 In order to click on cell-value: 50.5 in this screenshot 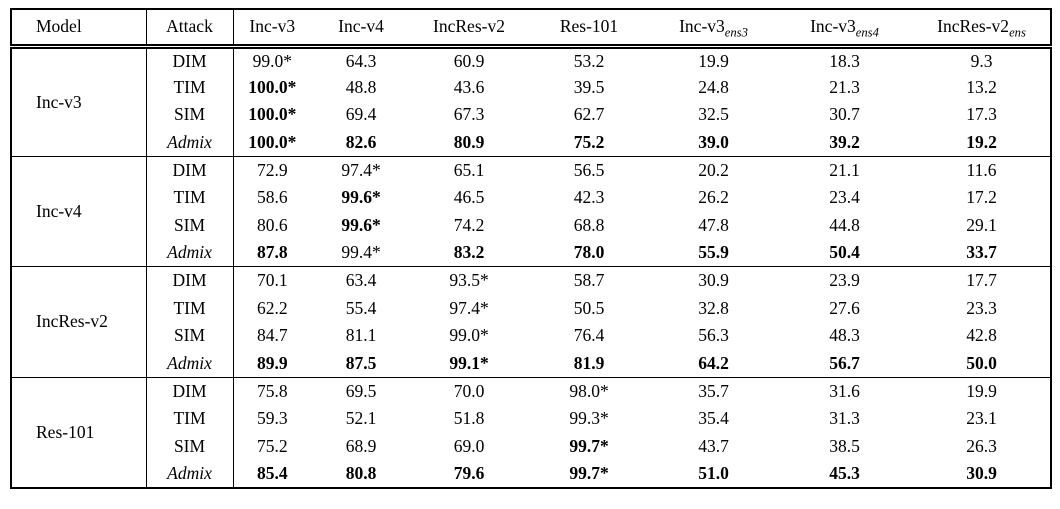, I will do `click(589, 307)`.